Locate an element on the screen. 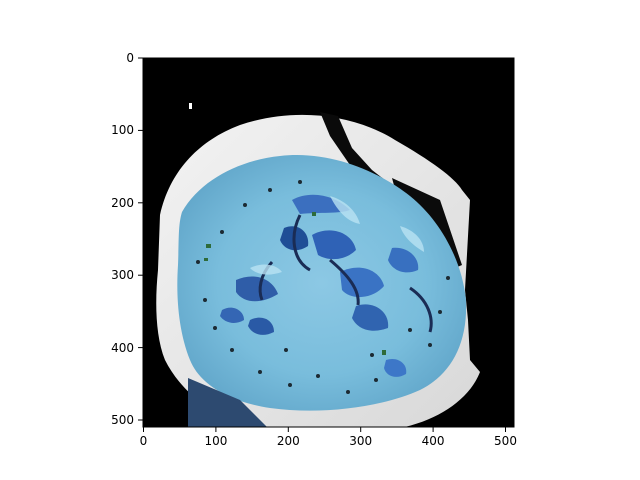  x-tick-label: 300 is located at coordinates (360, 441).